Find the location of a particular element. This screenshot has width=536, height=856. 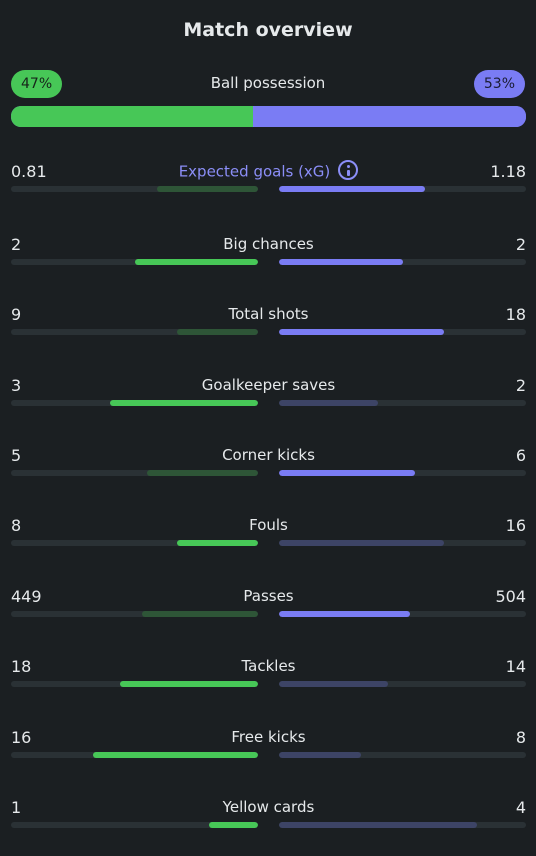

away-value: 6 is located at coordinates (520, 455).